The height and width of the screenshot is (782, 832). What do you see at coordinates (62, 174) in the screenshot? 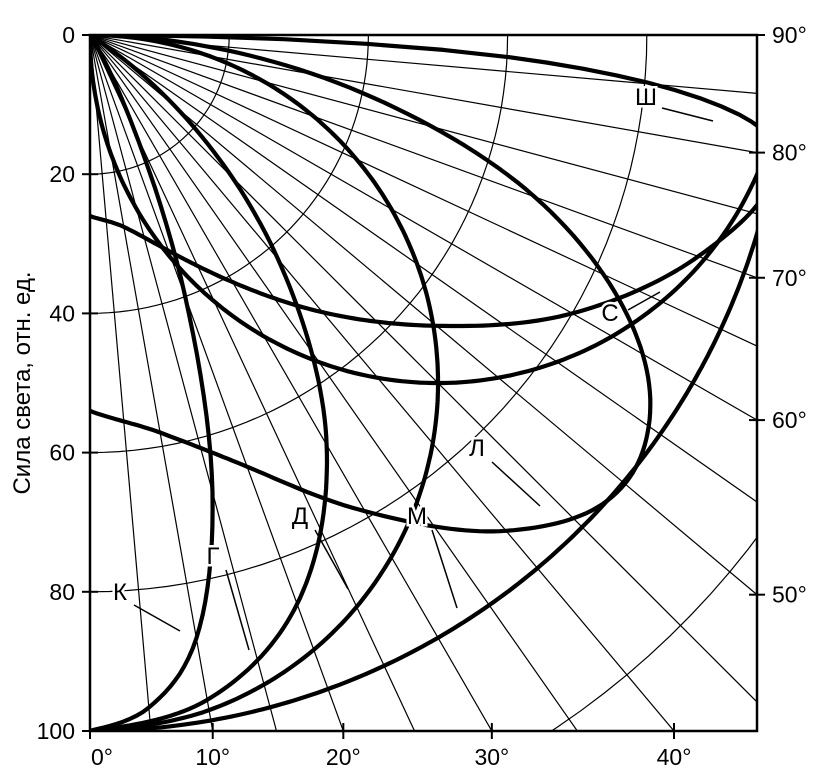
I see `left-tick-label-20: 20` at bounding box center [62, 174].